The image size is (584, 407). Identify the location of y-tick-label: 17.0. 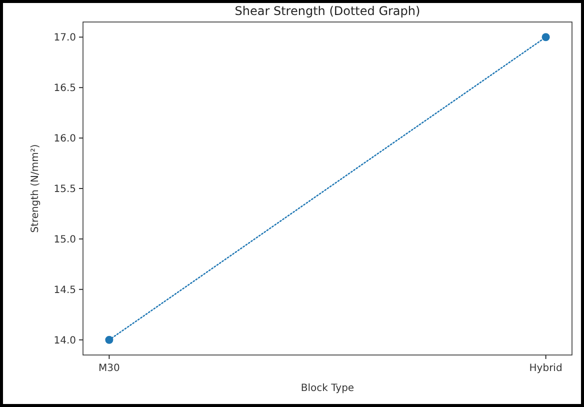
(65, 38).